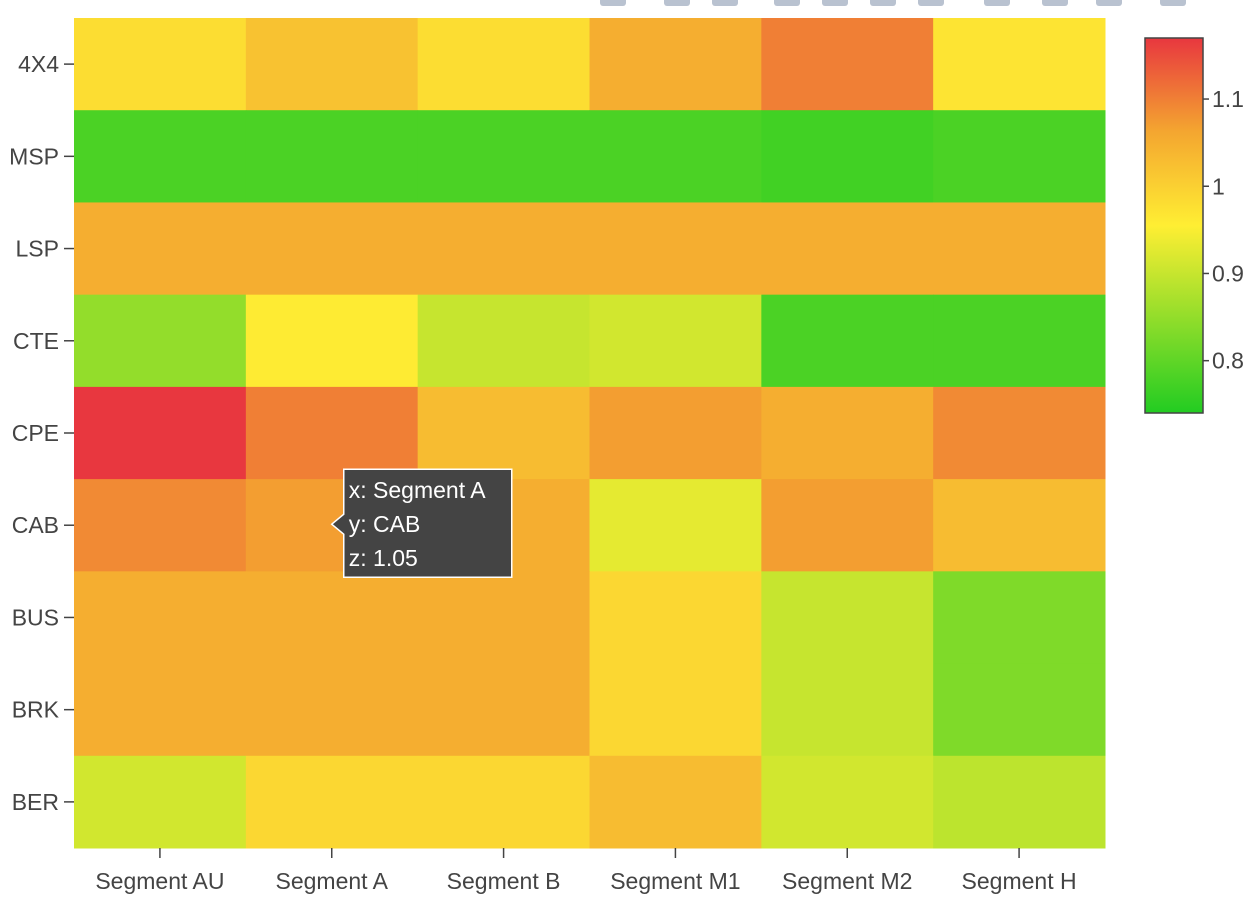 The image size is (1256, 910). Describe the element at coordinates (35, 525) in the screenshot. I see `y-tick-label: CAB` at that location.